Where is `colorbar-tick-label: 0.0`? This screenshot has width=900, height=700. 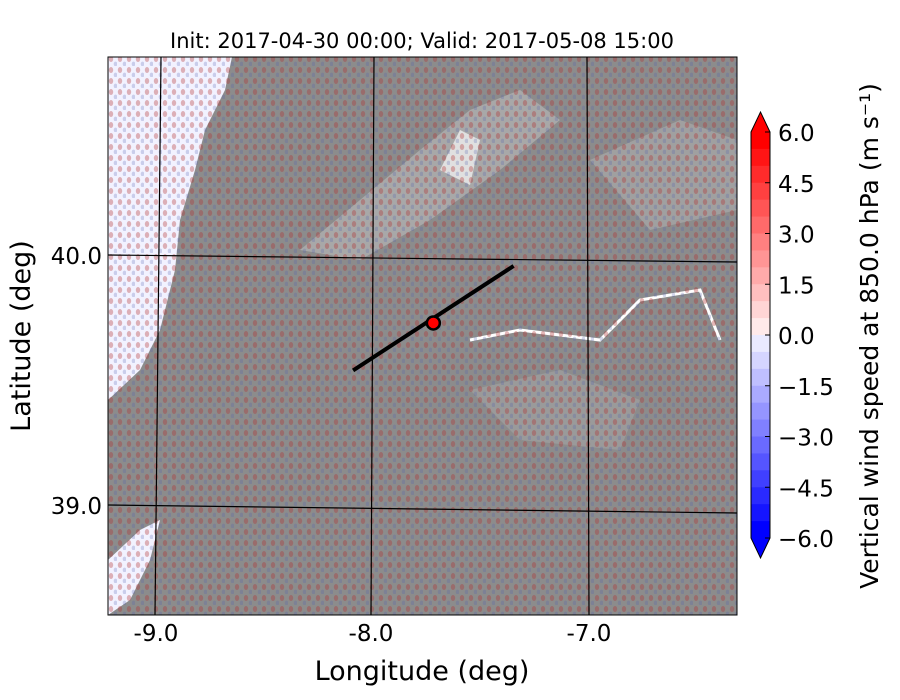 colorbar-tick-label: 0.0 is located at coordinates (796, 337).